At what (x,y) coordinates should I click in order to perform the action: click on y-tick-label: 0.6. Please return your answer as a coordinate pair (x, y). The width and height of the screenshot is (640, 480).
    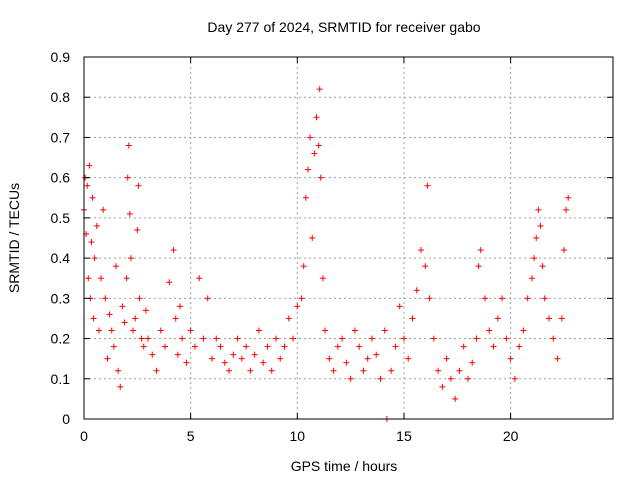
    Looking at the image, I should click on (61, 178).